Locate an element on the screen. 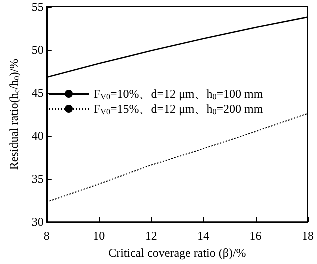 Image resolution: width=317 pixels, height=264 pixels. y-tick-label: 55 is located at coordinates (38, 7).